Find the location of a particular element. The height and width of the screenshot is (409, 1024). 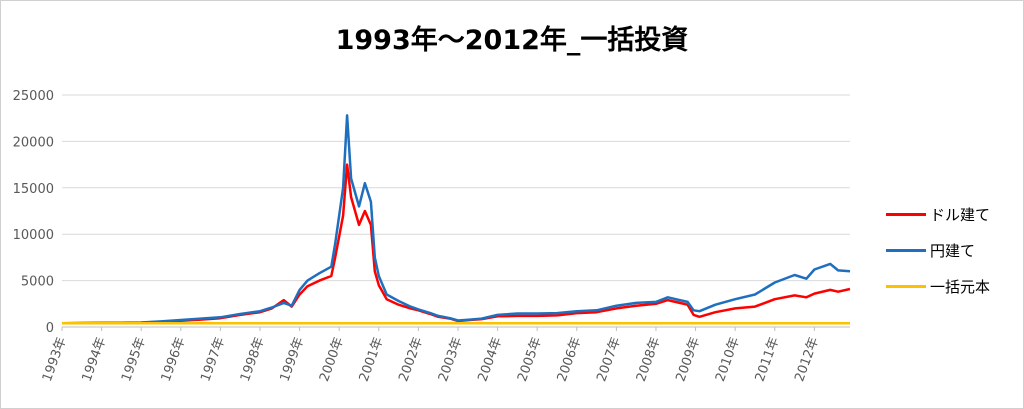

x-tick-label: 1998年 is located at coordinates (253, 359).